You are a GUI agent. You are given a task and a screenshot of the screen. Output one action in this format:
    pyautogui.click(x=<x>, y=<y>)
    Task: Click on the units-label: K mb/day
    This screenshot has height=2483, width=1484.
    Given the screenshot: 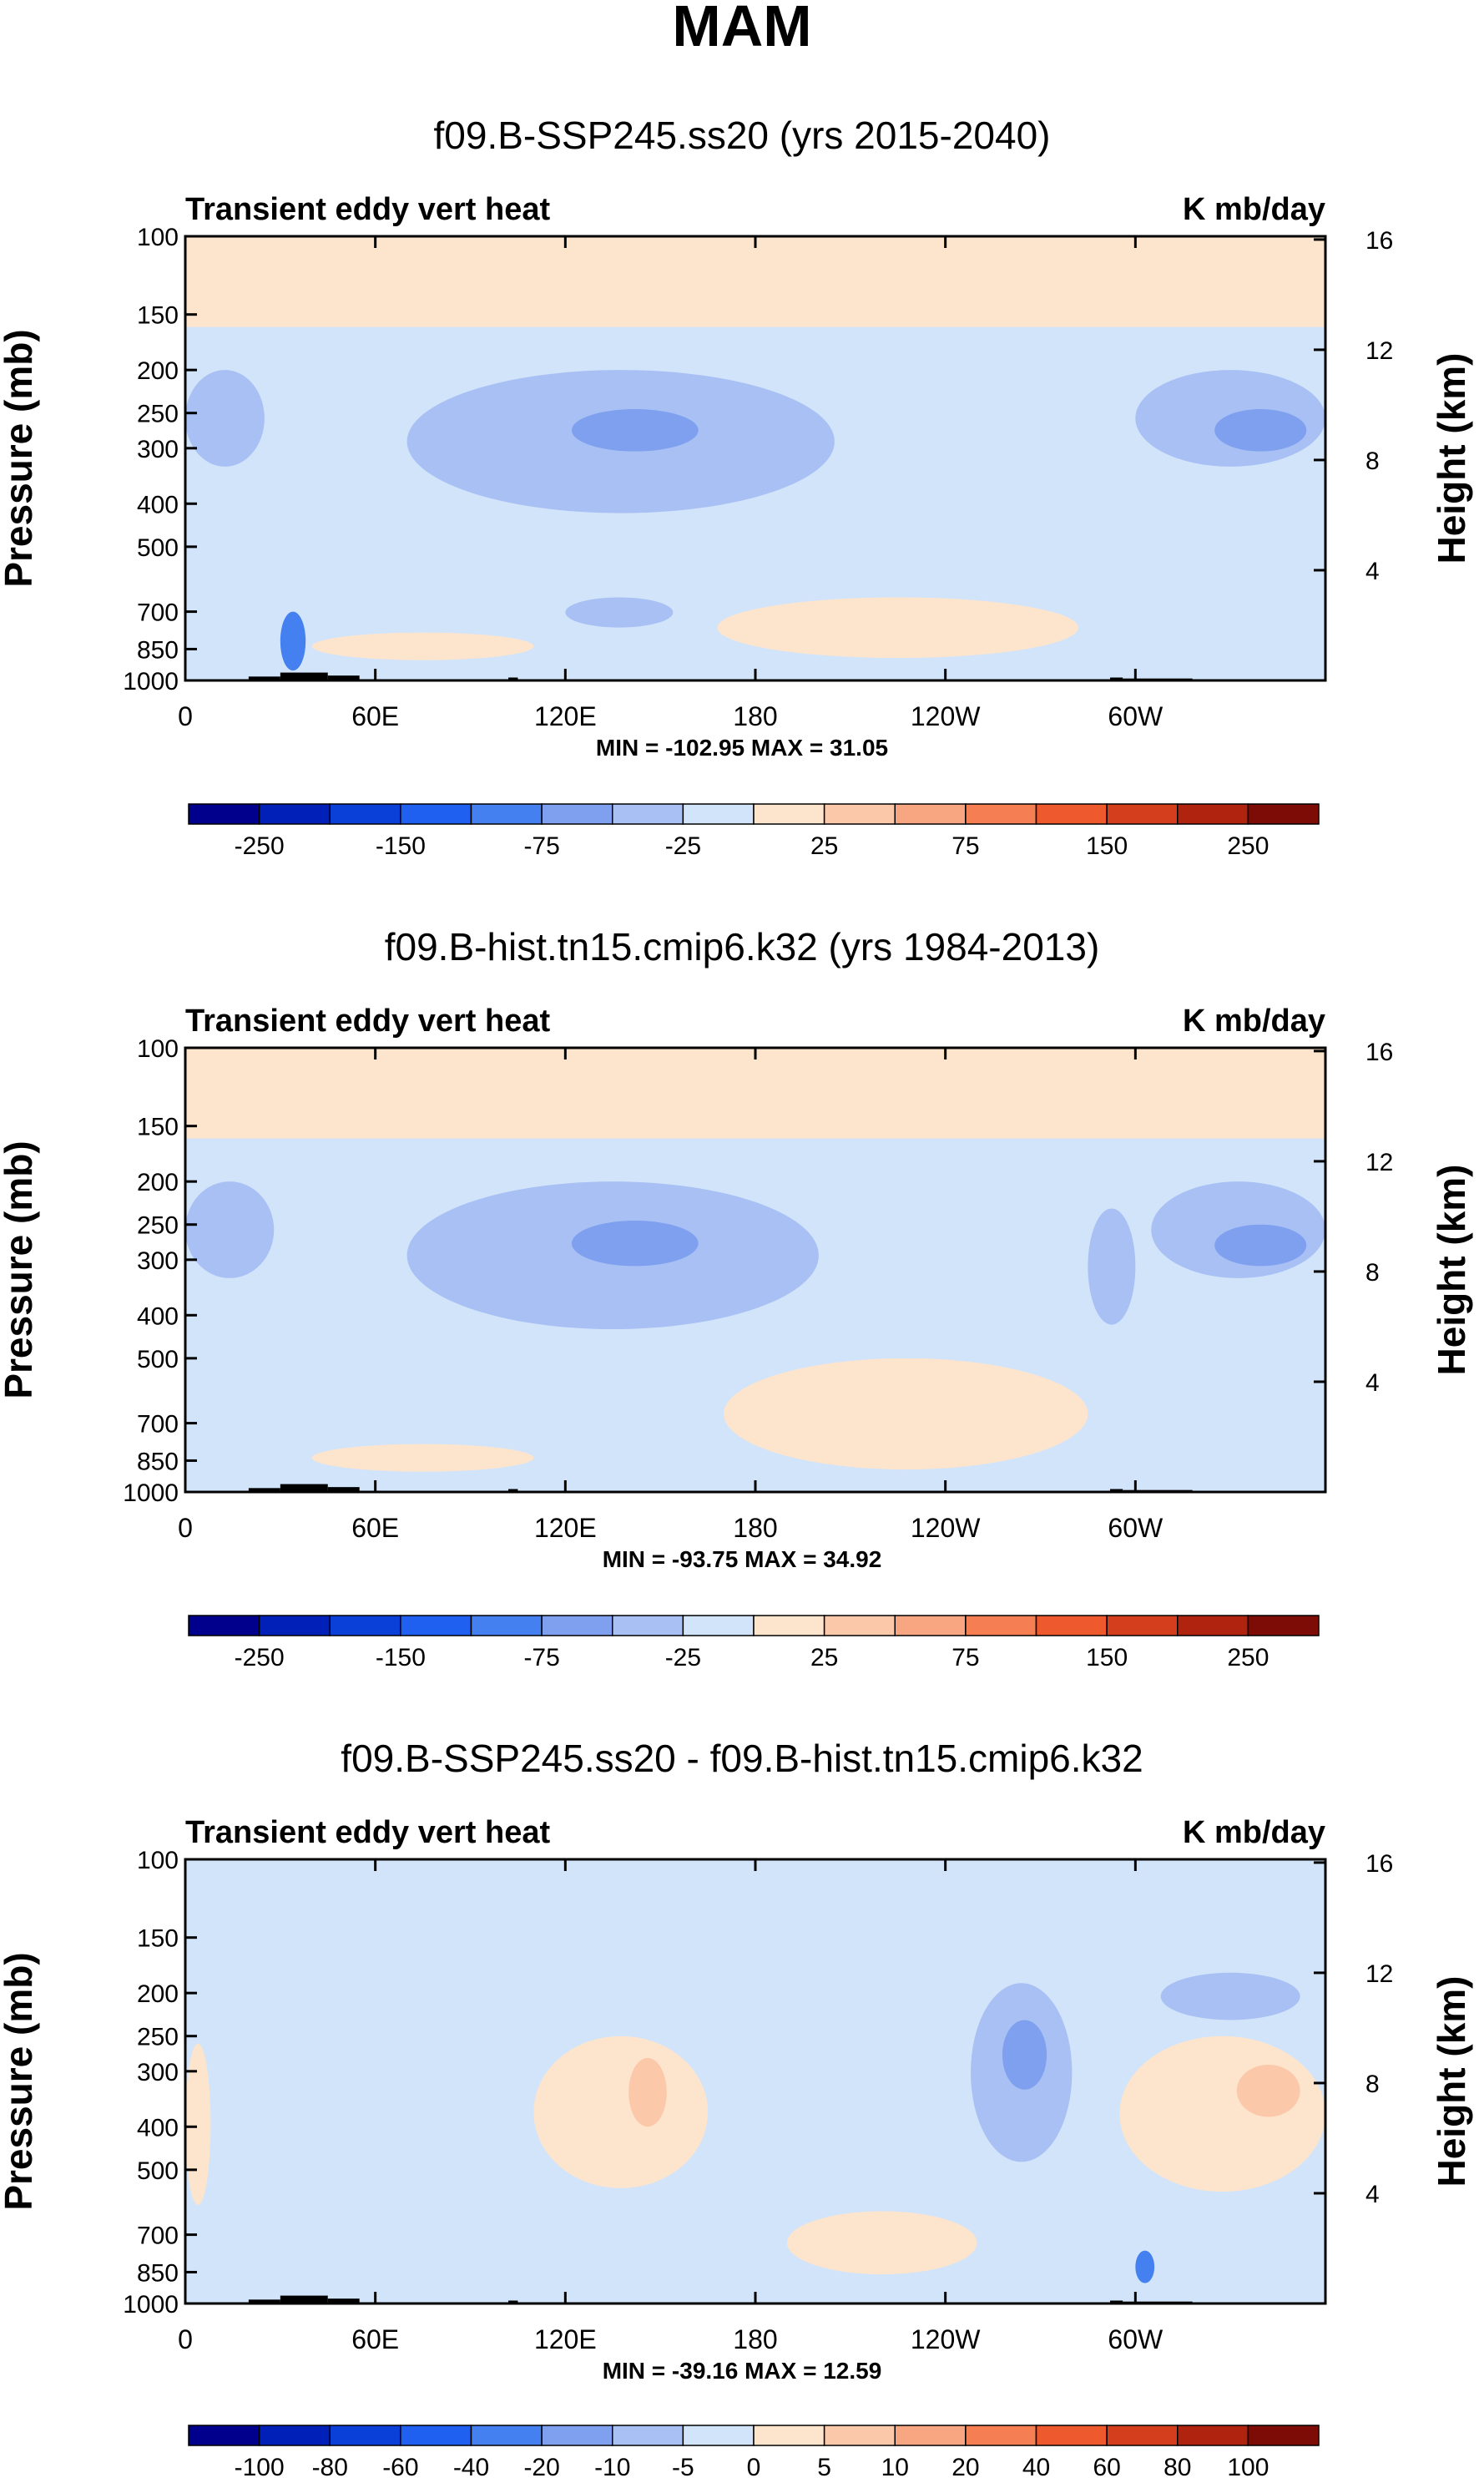 What is the action you would take?
    pyautogui.click(x=1254, y=1021)
    